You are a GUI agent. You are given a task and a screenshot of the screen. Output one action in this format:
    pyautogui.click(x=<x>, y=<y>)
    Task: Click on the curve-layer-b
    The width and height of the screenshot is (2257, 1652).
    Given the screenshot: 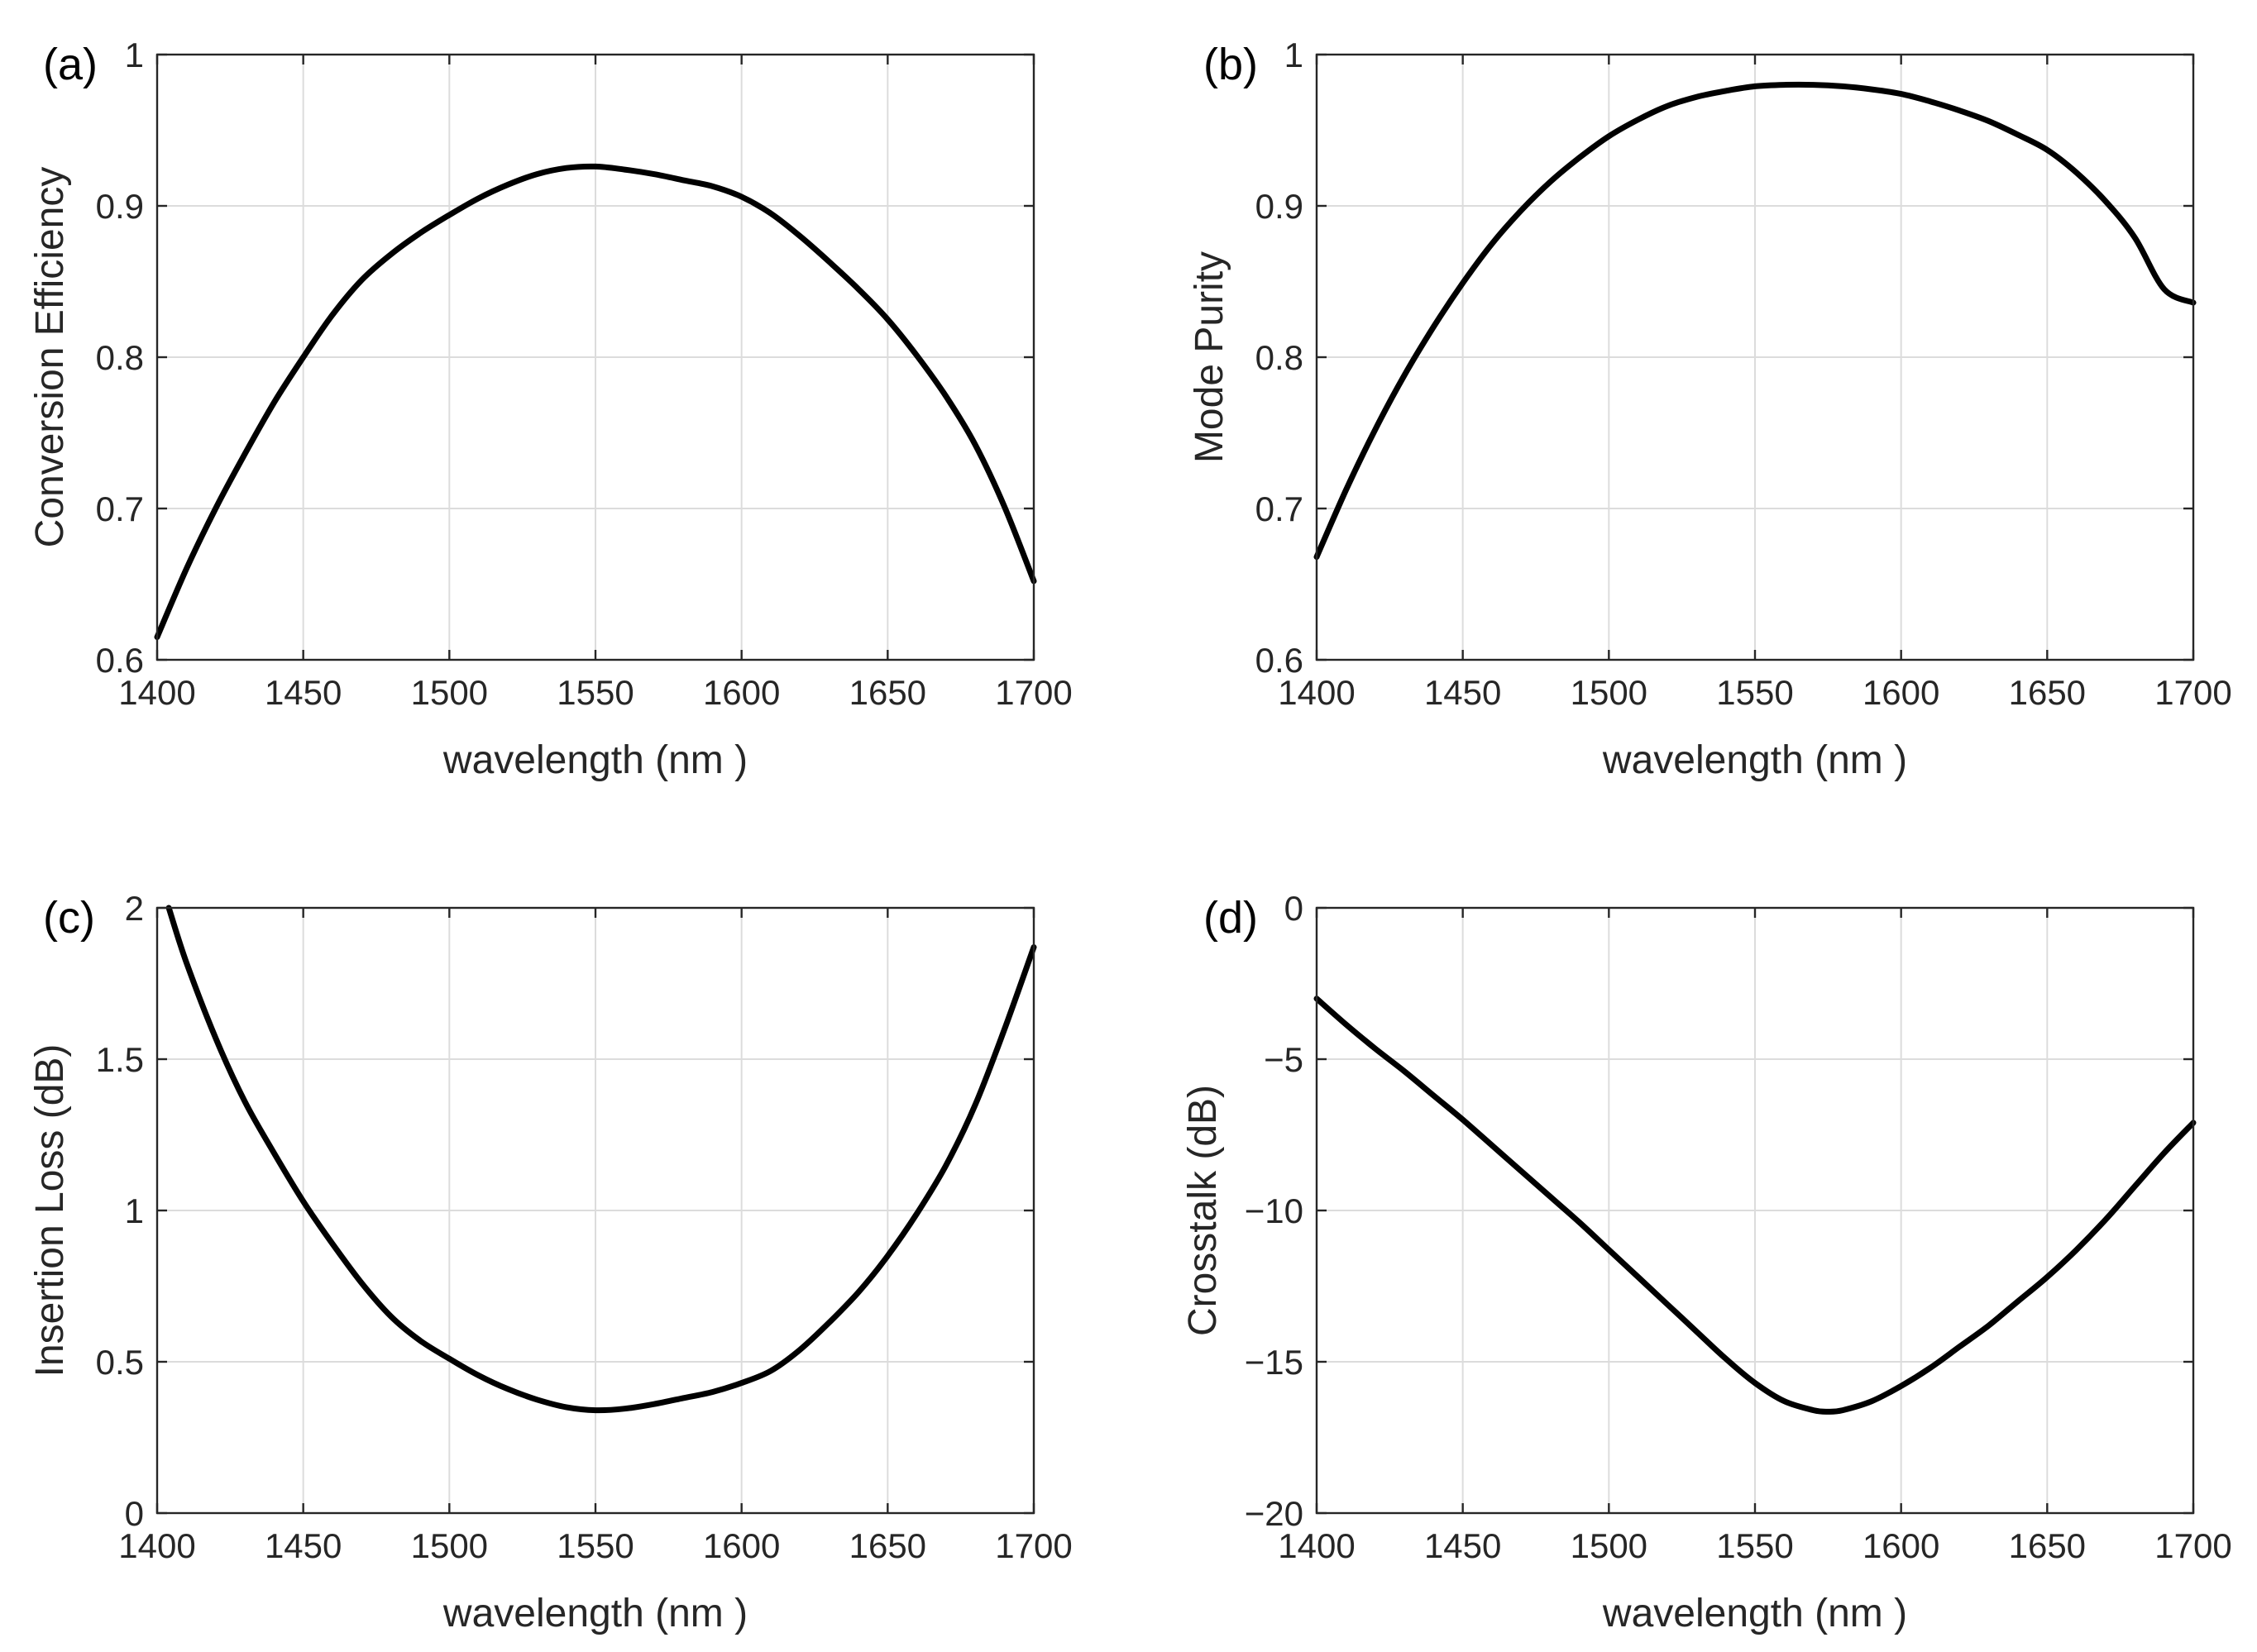 What is the action you would take?
    pyautogui.click(x=1755, y=321)
    